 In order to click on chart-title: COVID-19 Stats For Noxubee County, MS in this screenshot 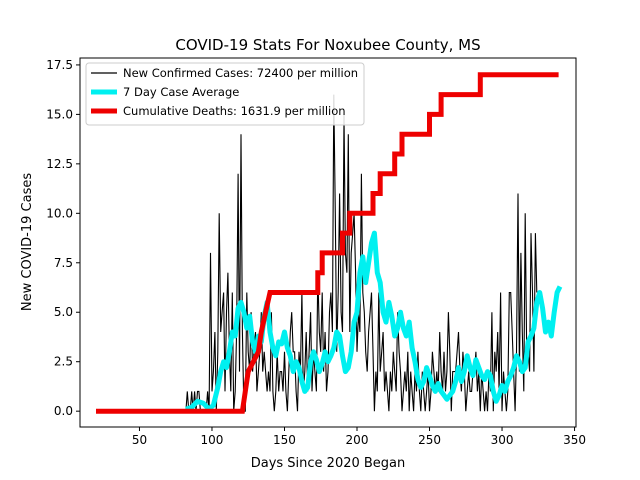, I will do `click(327, 45)`.